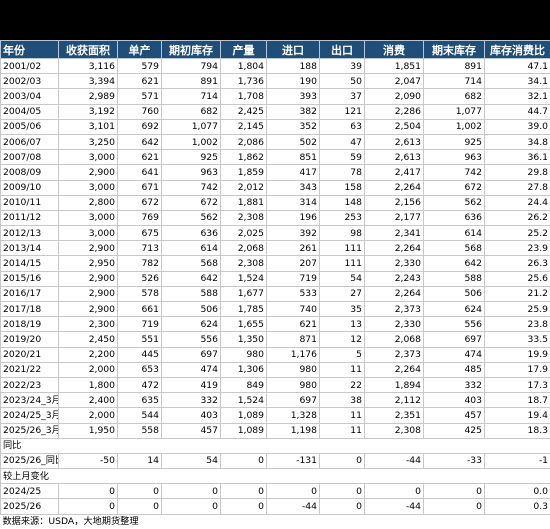 The image size is (550, 529). What do you see at coordinates (140, 354) in the screenshot?
I see `value-cell: 445` at bounding box center [140, 354].